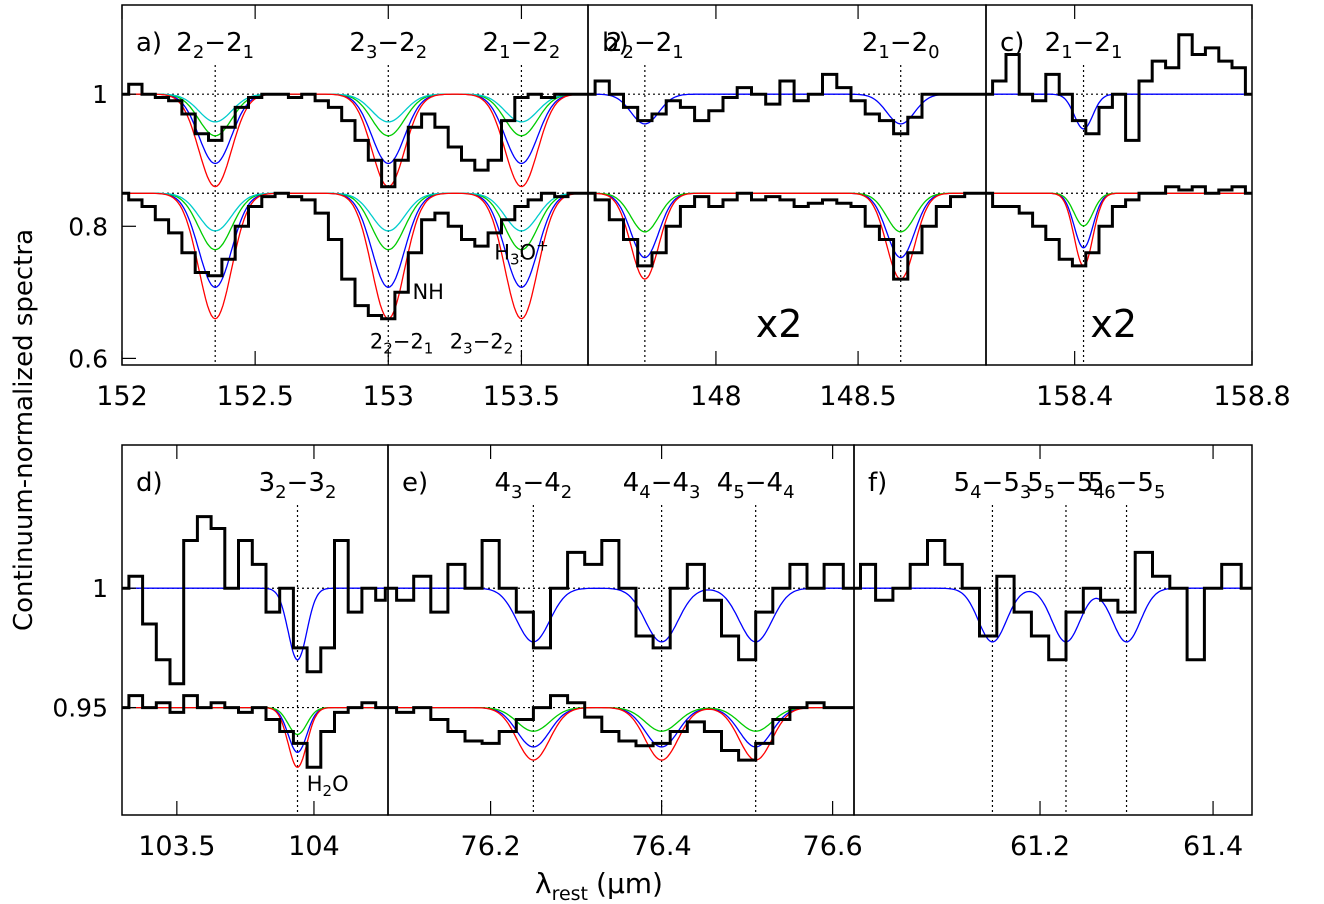  What do you see at coordinates (993, 485) in the screenshot?
I see `transition-label: 54−53` at bounding box center [993, 485].